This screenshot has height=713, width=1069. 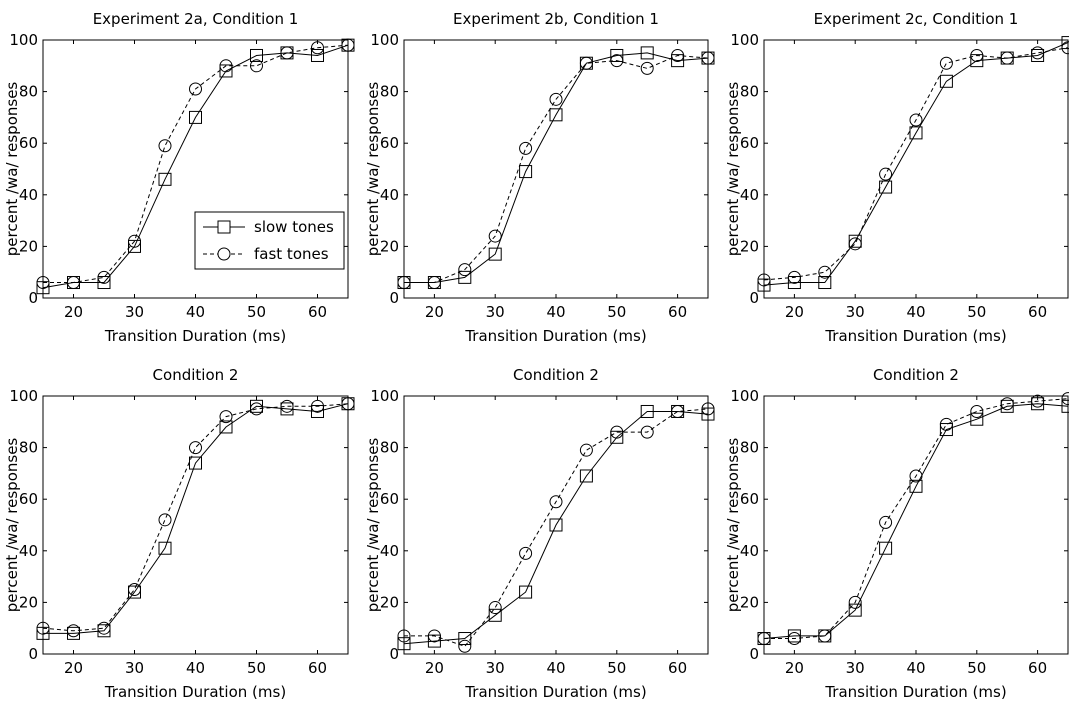 I want to click on chart-title: Experiment 2a, Condition 1, so click(x=196, y=19).